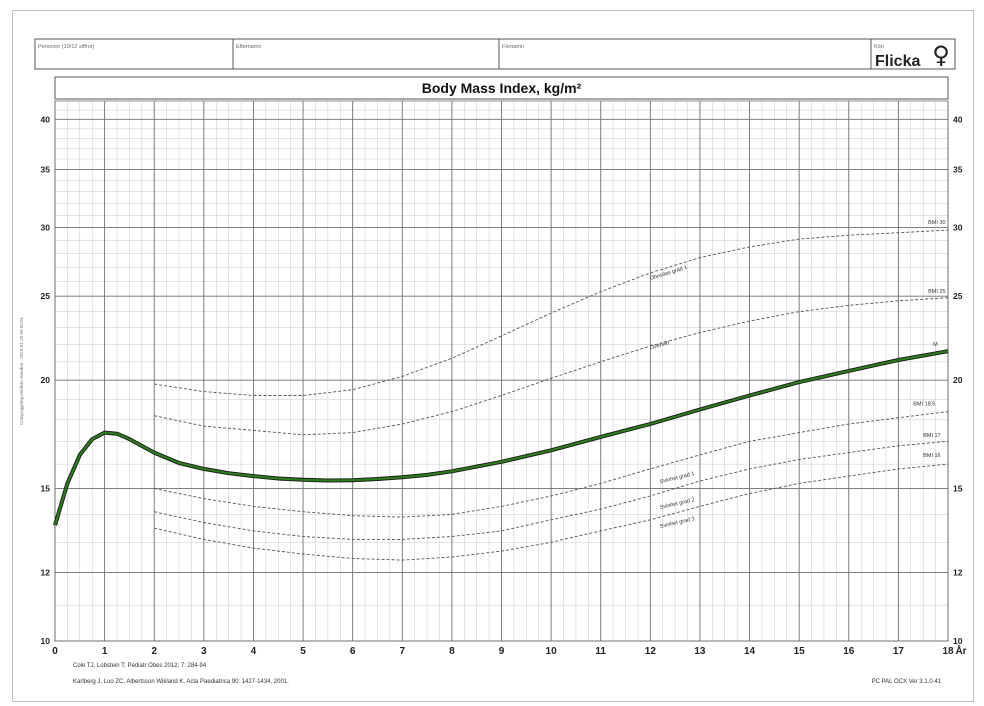 The width and height of the screenshot is (984, 706). I want to click on y-tick-label-left: 15, so click(46, 488).